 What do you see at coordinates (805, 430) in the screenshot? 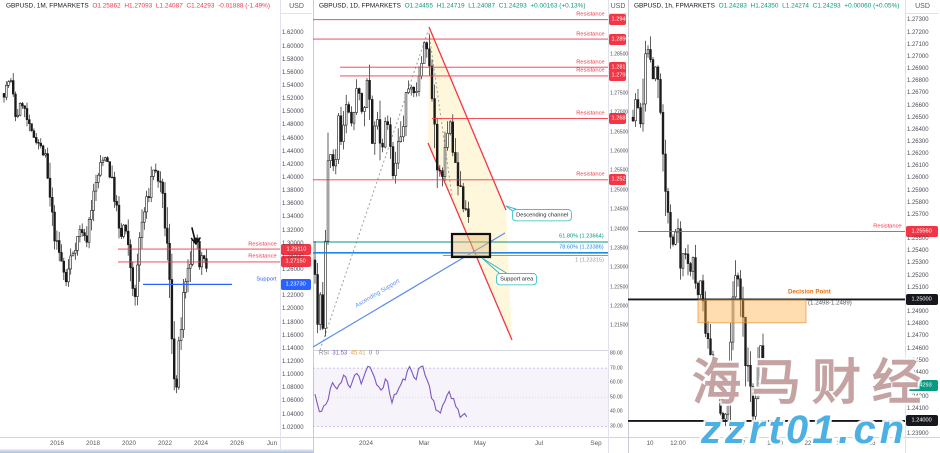
I see `watermark-site: zzrt01.cn` at bounding box center [805, 430].